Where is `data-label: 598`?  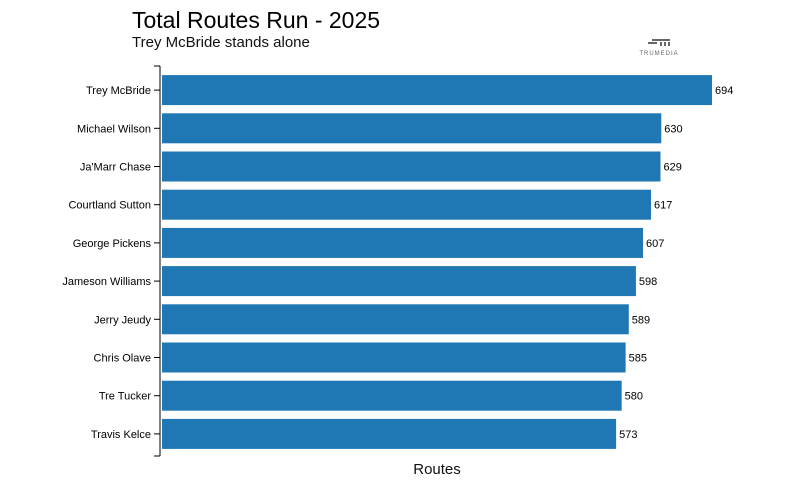
data-label: 598 is located at coordinates (648, 282).